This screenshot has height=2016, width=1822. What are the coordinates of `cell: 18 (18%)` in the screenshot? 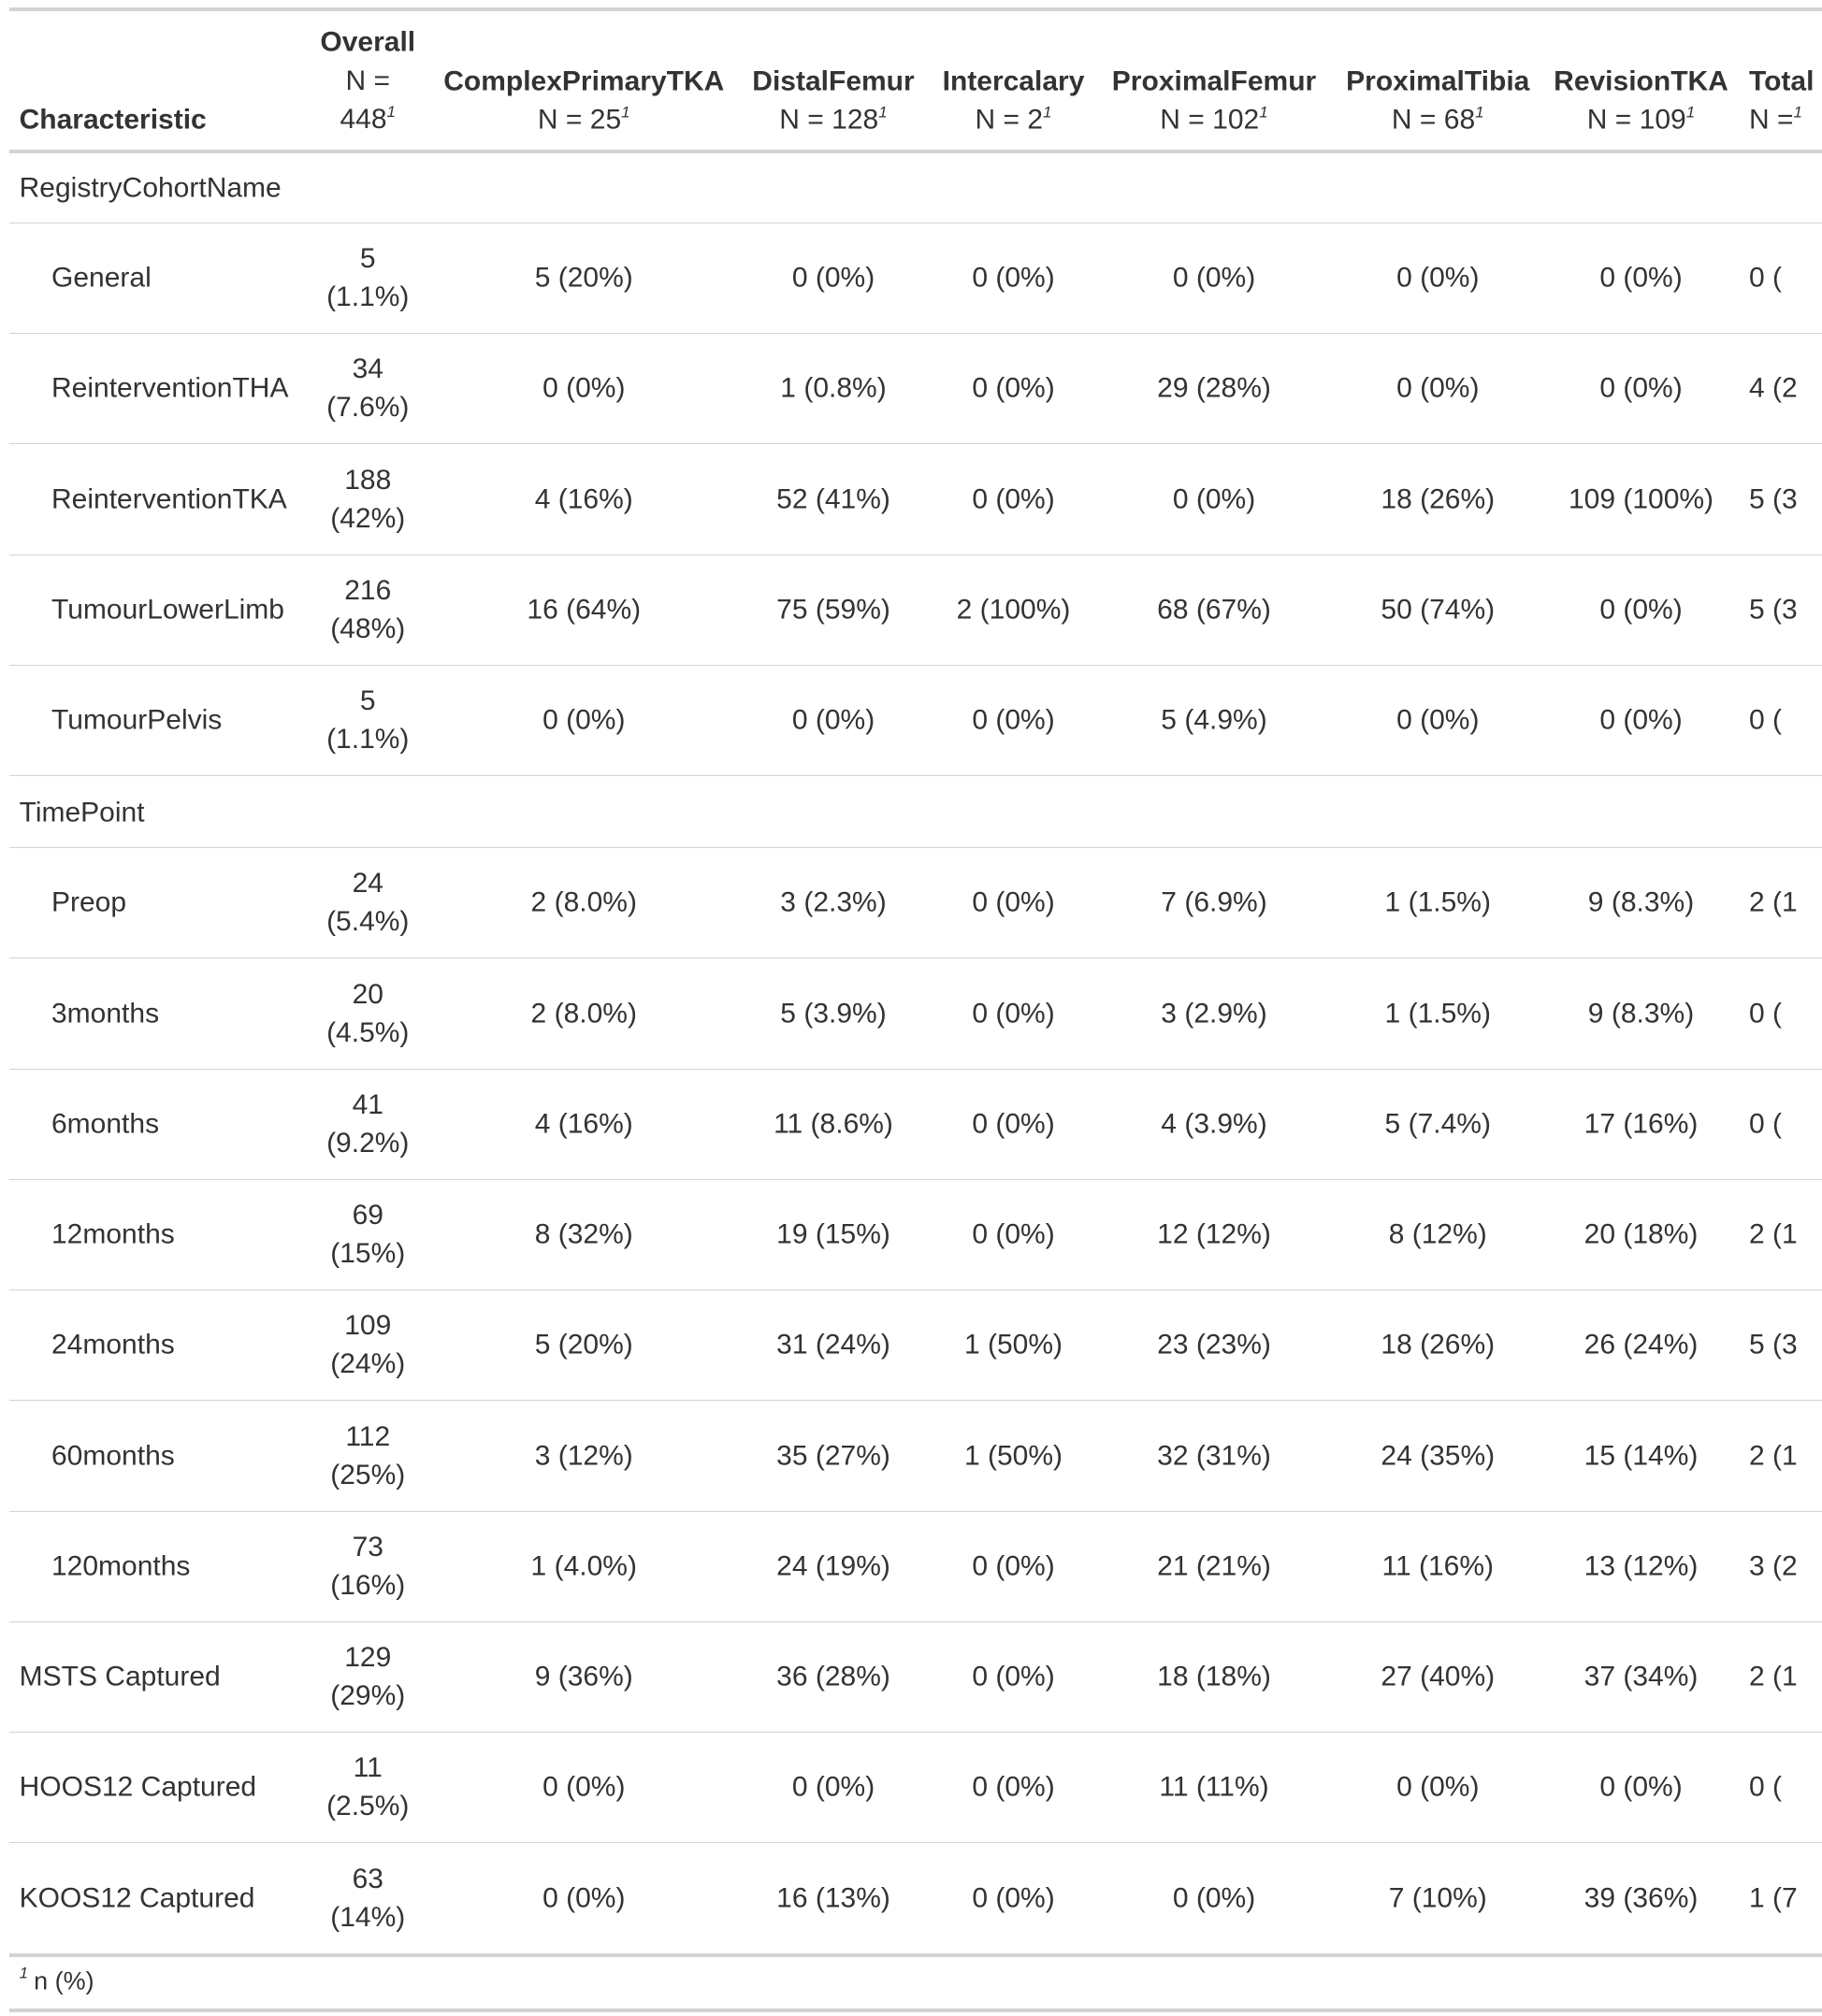 It's located at (1214, 1676).